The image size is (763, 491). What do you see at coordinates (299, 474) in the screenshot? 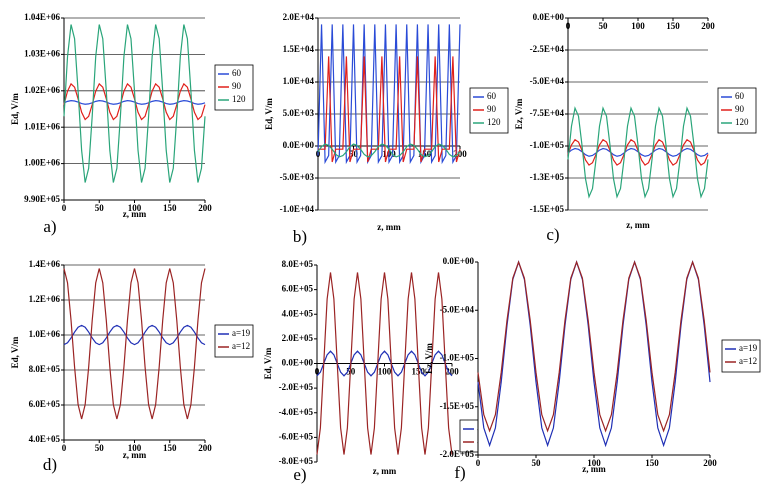
I see `panel-label: e)` at bounding box center [299, 474].